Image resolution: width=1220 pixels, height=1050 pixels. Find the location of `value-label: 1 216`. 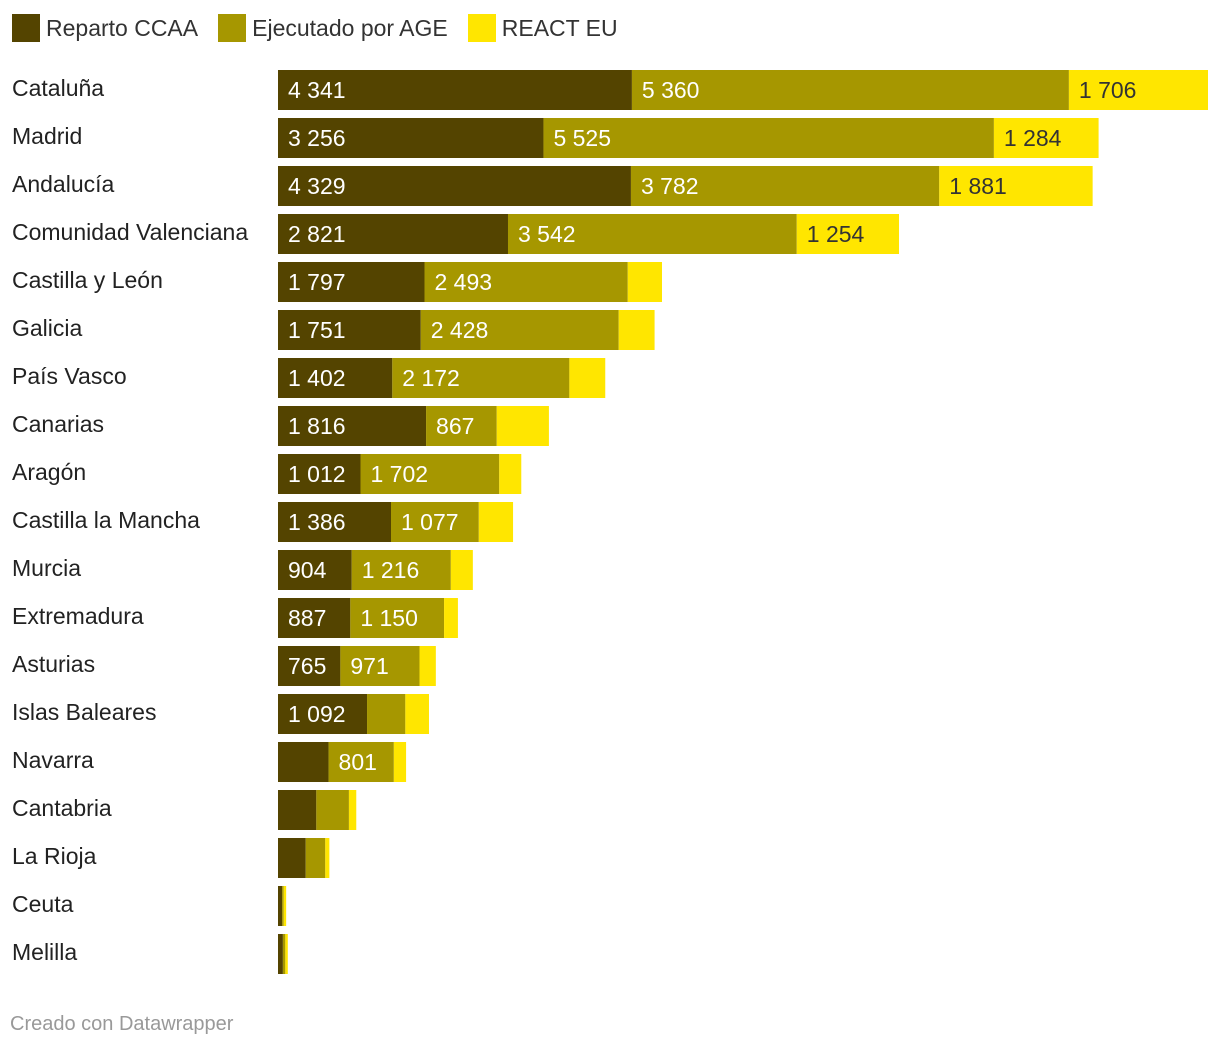

value-label: 1 216 is located at coordinates (391, 570).